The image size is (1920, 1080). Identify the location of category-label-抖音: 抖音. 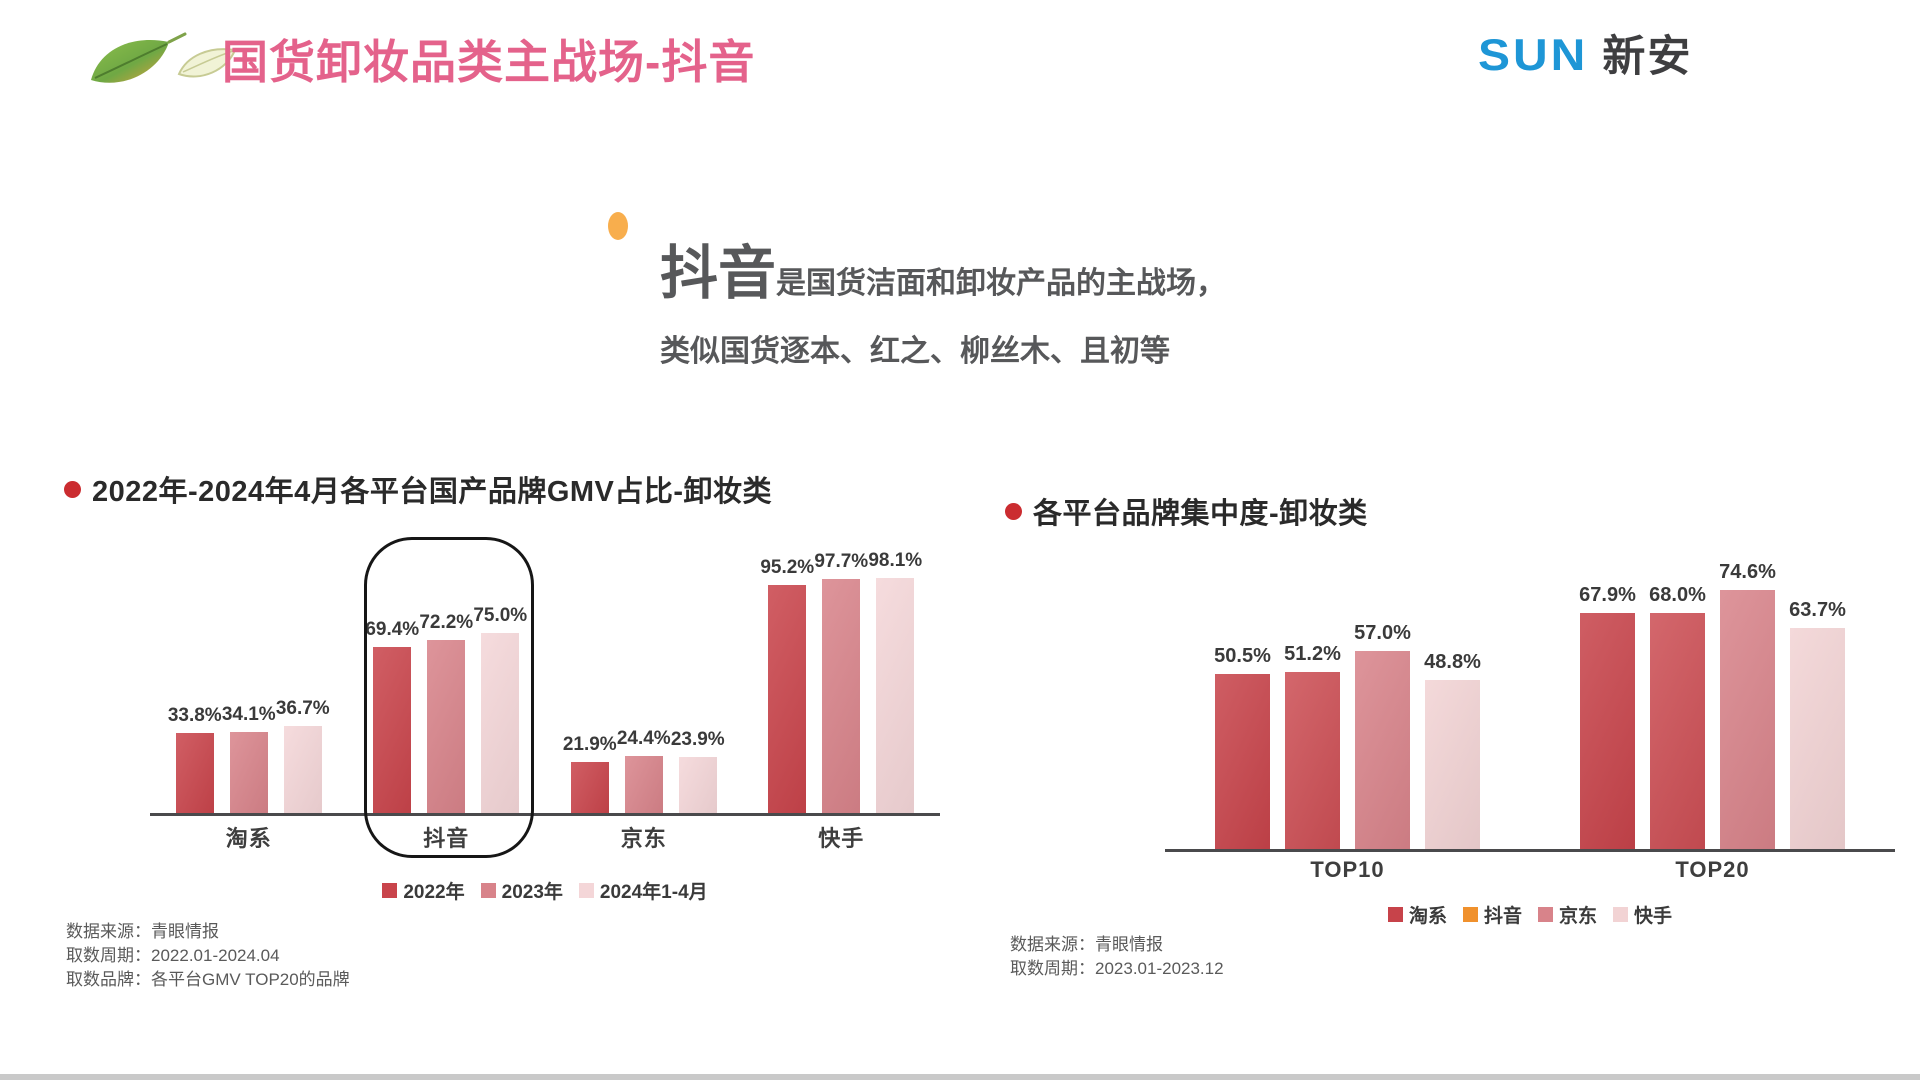
(446, 838).